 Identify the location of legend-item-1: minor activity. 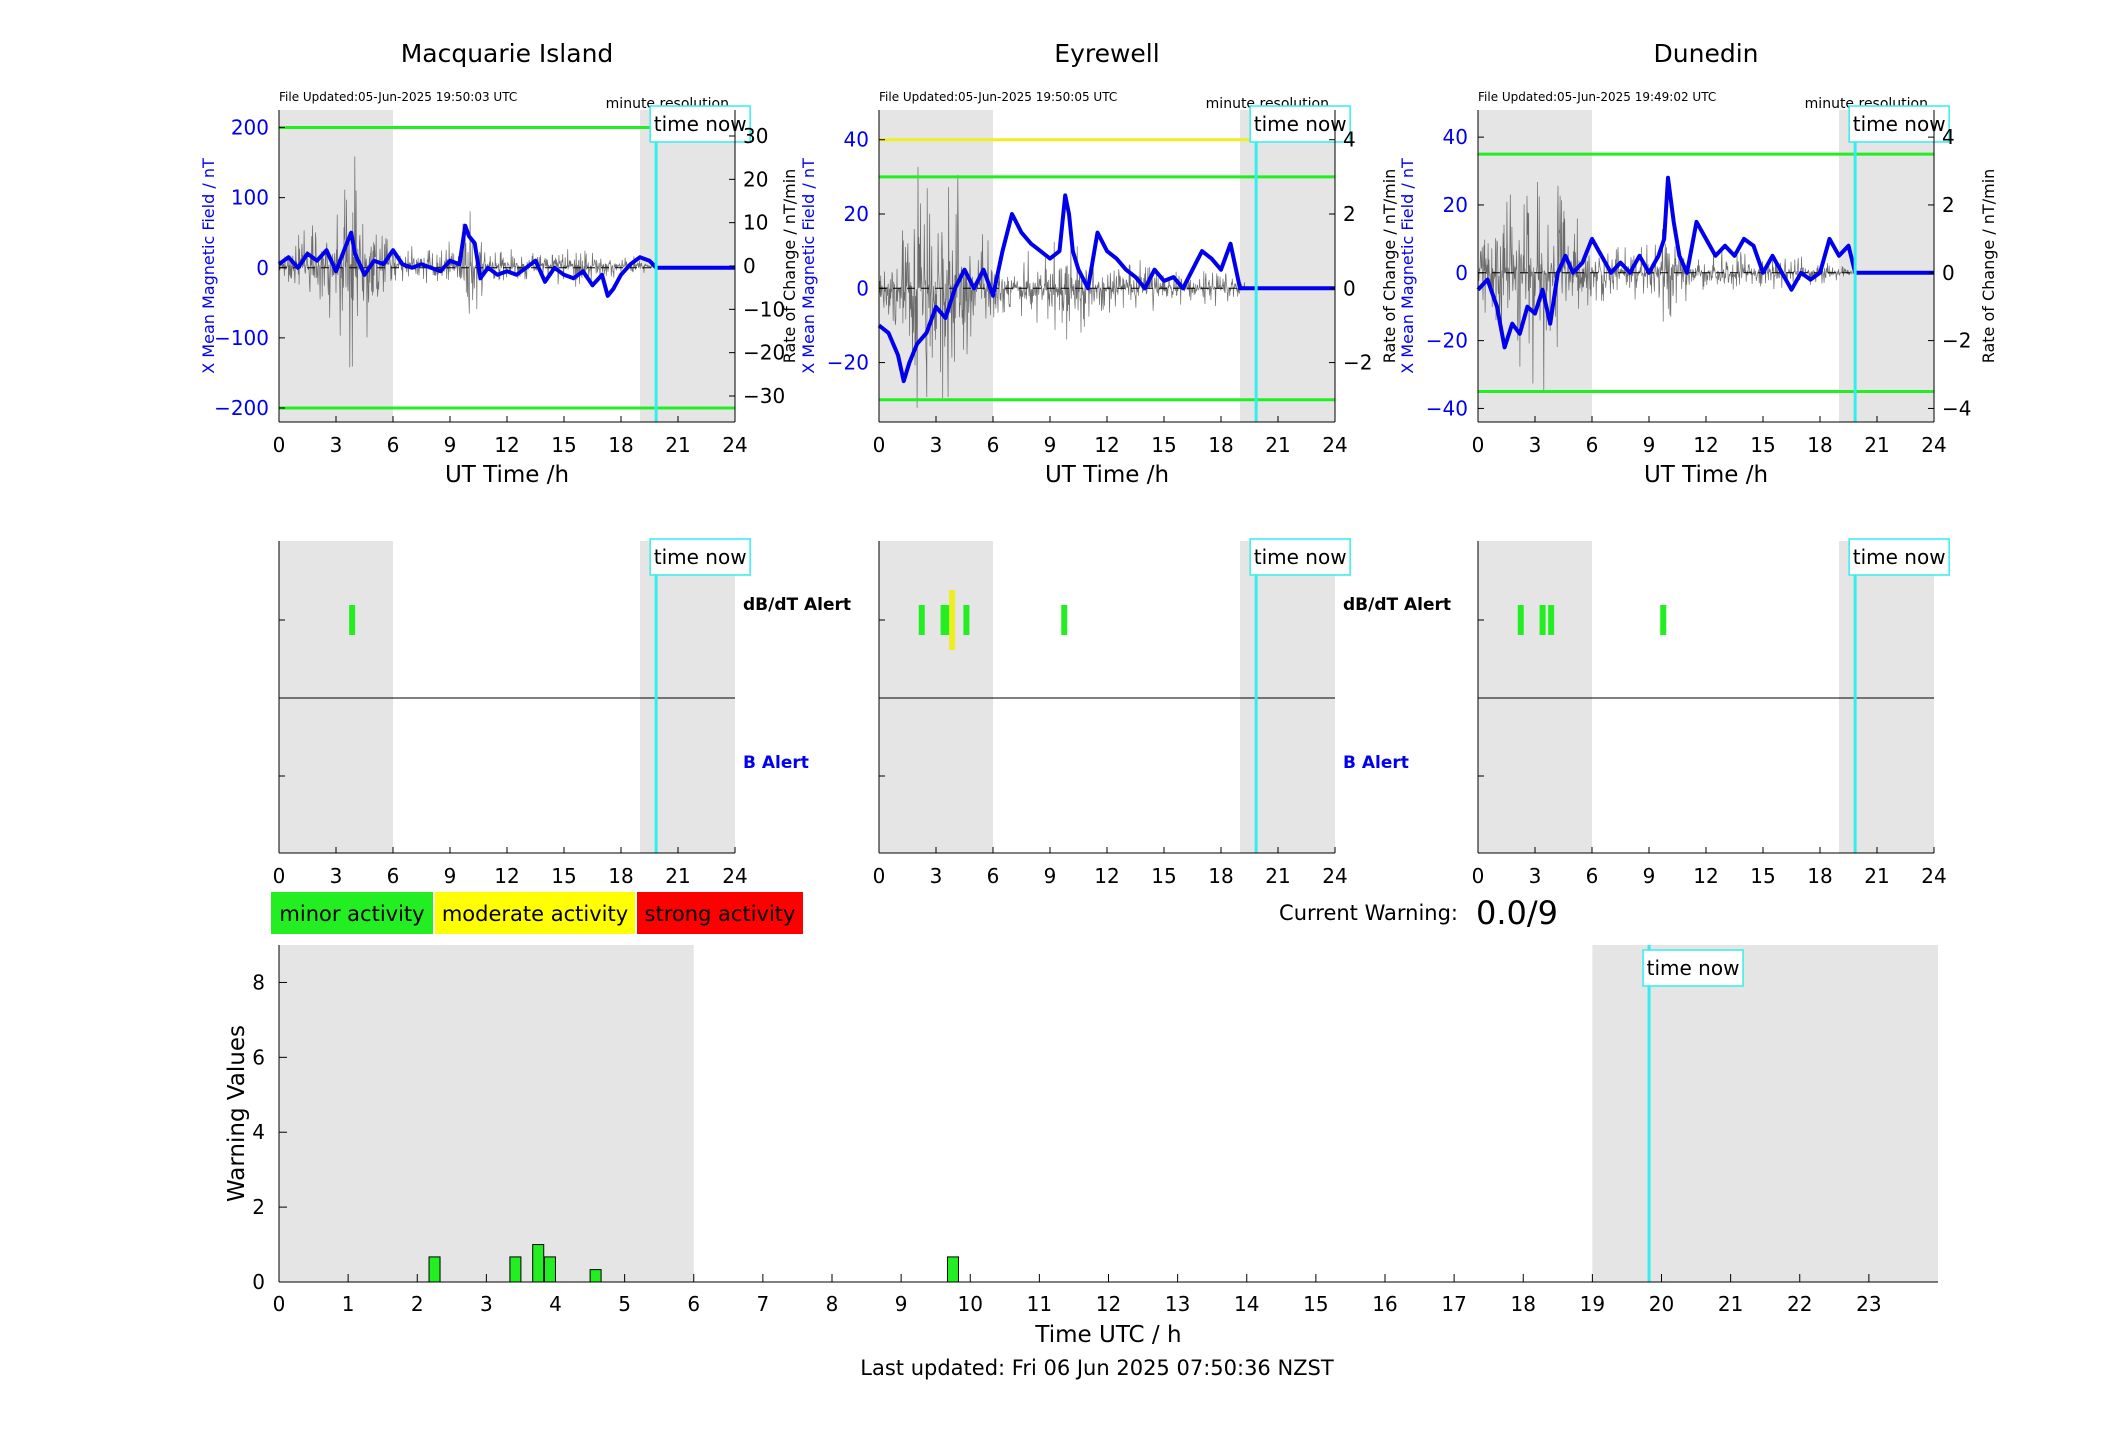
(352, 913).